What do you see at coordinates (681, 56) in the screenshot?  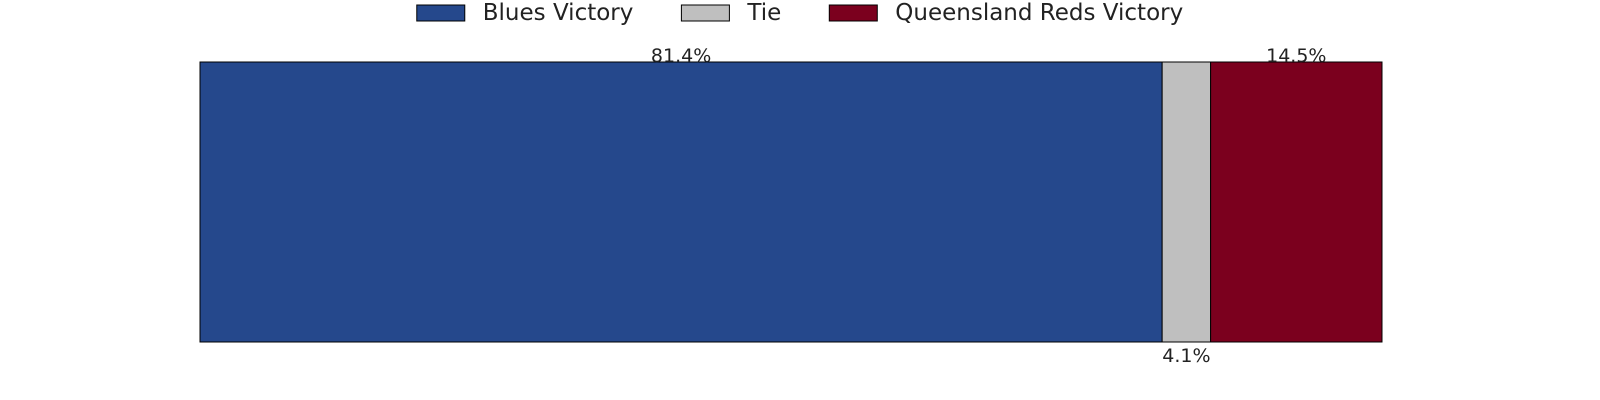 I see `data-label-blues-victory: 81.4%` at bounding box center [681, 56].